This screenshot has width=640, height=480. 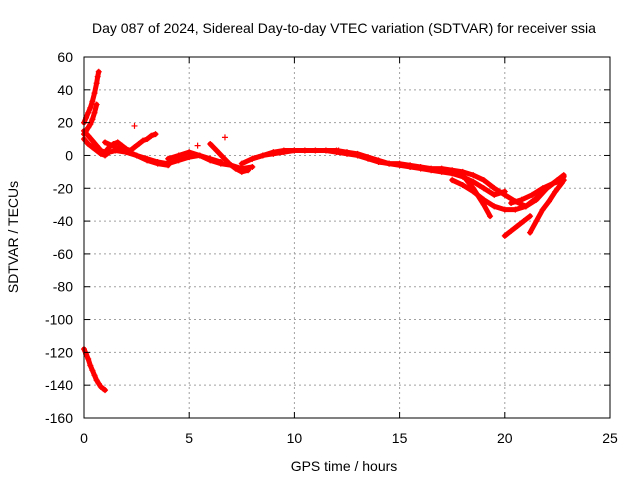 What do you see at coordinates (295, 438) in the screenshot?
I see `x-tick-label: 10` at bounding box center [295, 438].